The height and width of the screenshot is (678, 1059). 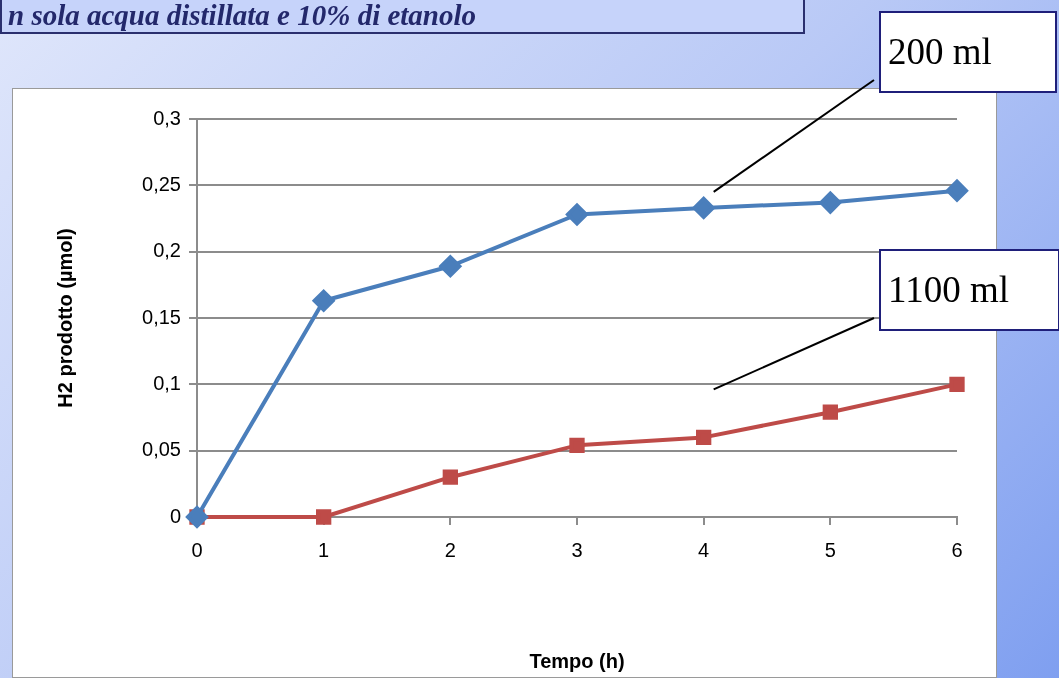 I want to click on x-tick-label: 0, so click(x=197, y=549).